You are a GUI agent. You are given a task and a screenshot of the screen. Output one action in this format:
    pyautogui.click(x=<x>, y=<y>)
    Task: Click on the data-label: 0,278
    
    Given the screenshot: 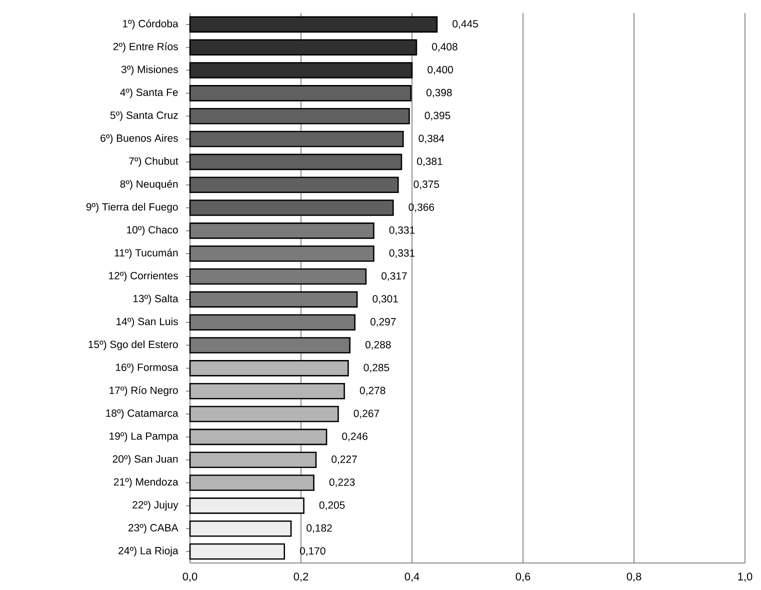 What is the action you would take?
    pyautogui.click(x=373, y=391)
    